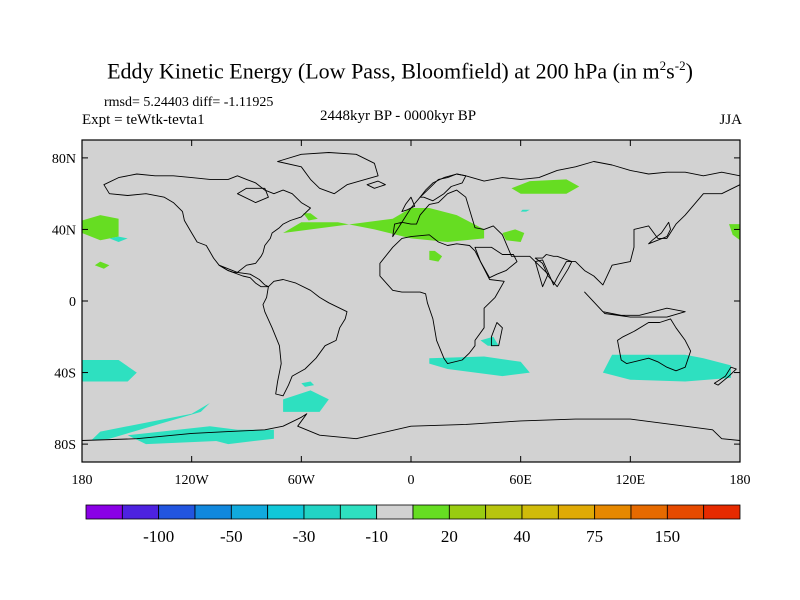  I want to click on coastline-madagascar, so click(496, 334).